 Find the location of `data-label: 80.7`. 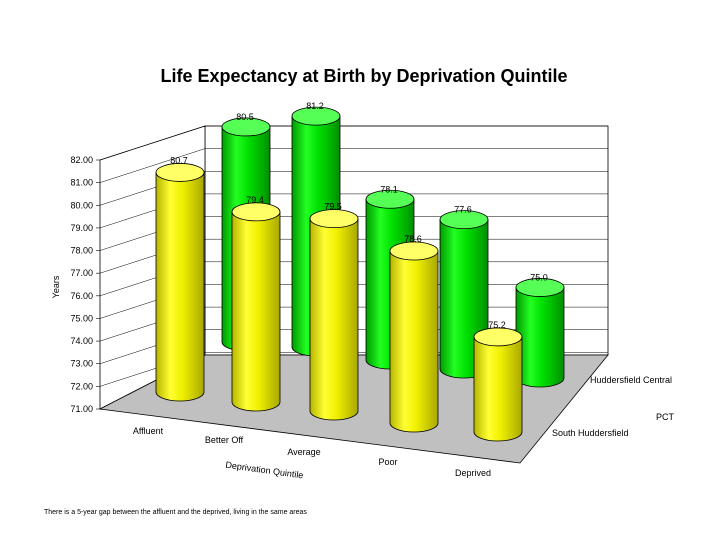

data-label: 80.7 is located at coordinates (179, 160).